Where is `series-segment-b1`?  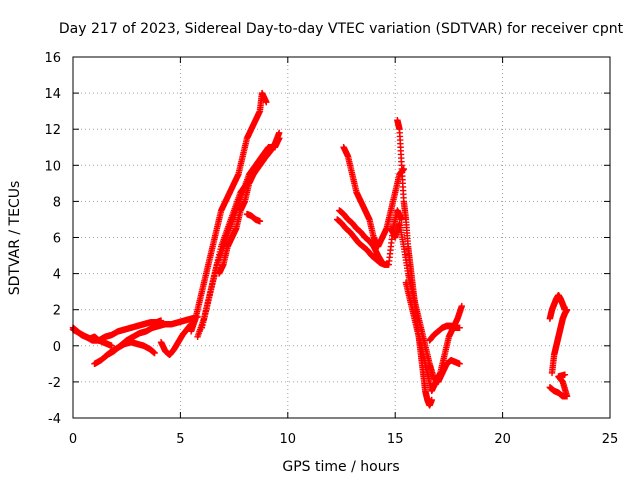
series-segment-b1 is located at coordinates (228, 212).